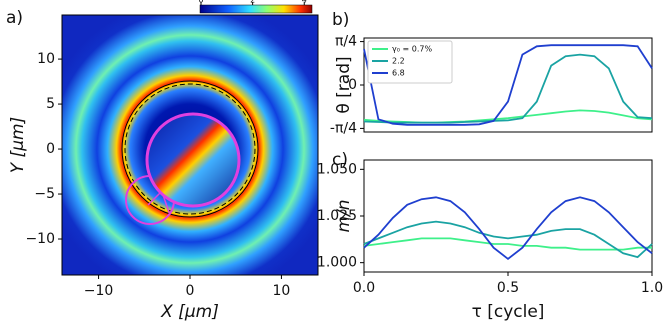  Describe the element at coordinates (256, 9) in the screenshot. I see `colorbar` at that location.